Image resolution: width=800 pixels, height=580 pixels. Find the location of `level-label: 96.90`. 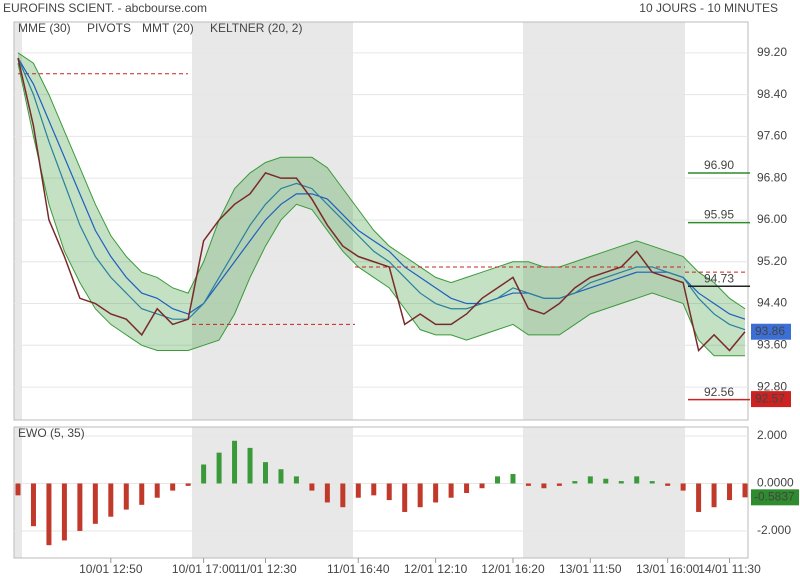

level-label: 96.90 is located at coordinates (719, 165).